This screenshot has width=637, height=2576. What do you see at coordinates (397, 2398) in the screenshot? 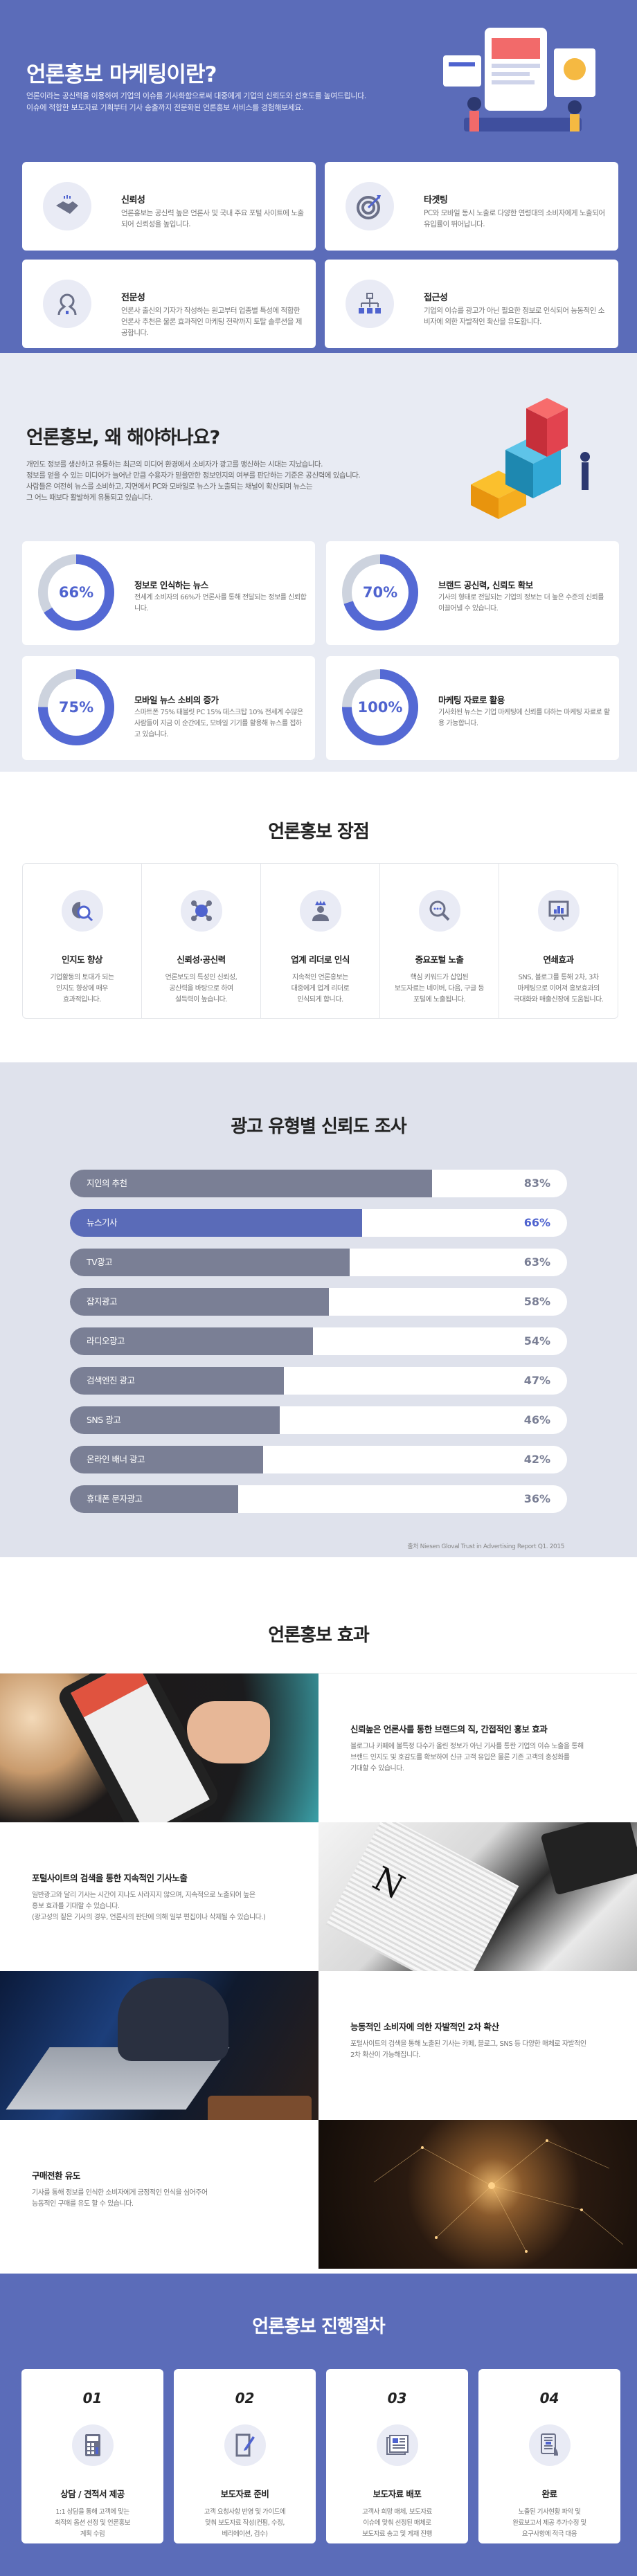
I see `step-number: 03` at bounding box center [397, 2398].